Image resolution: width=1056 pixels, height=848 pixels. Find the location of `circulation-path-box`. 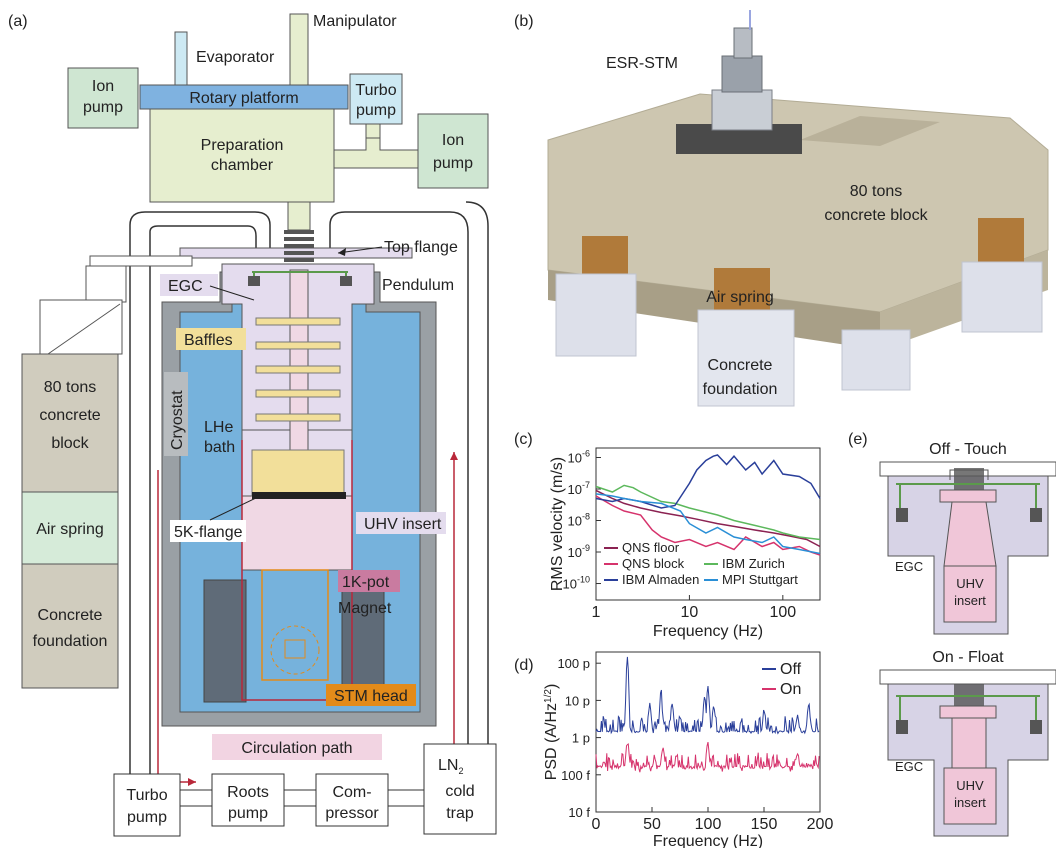

circulation-path-box is located at coordinates (297, 747).